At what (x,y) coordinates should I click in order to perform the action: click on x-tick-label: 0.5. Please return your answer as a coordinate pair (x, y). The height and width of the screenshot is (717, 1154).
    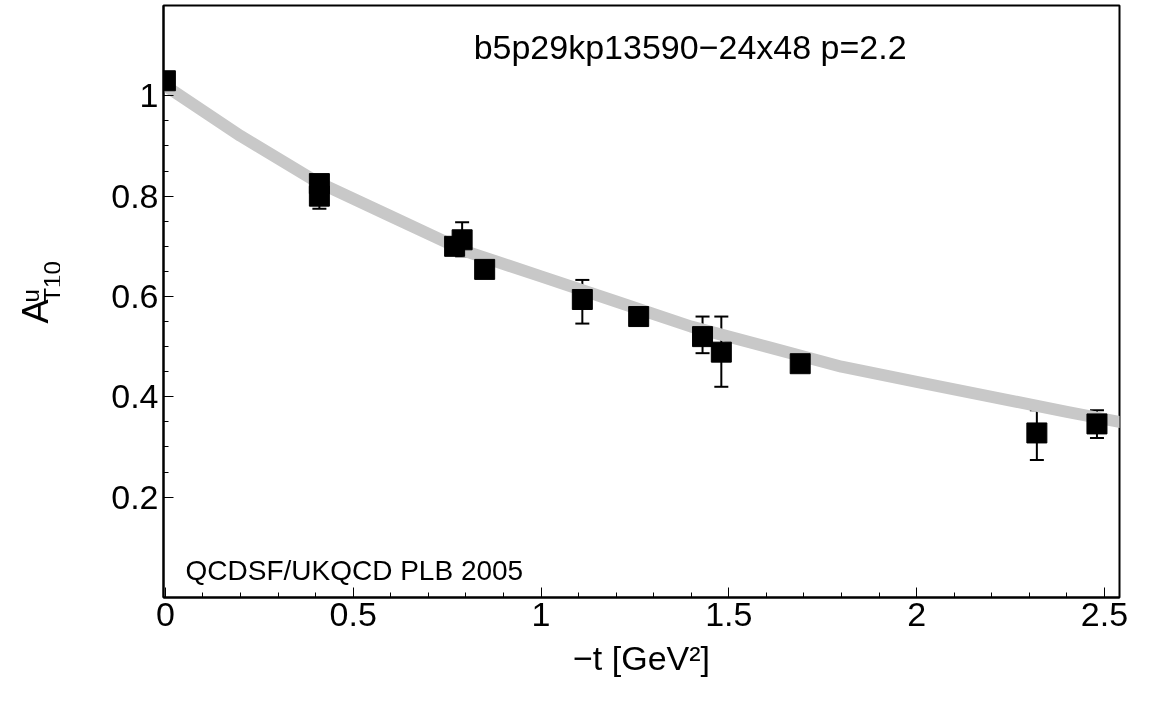
    Looking at the image, I should click on (353, 613).